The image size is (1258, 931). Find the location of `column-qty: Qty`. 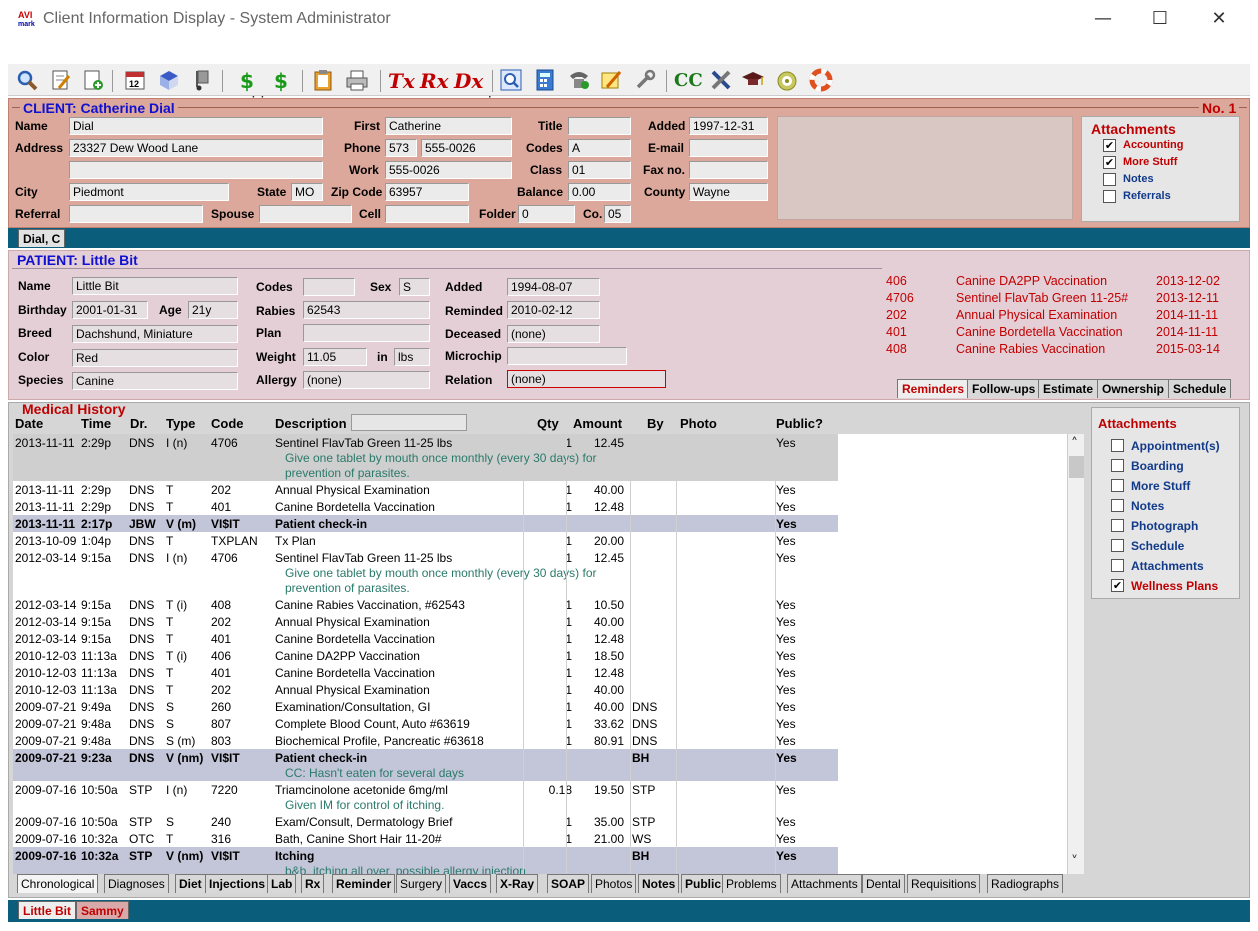

column-qty: Qty is located at coordinates (548, 423).